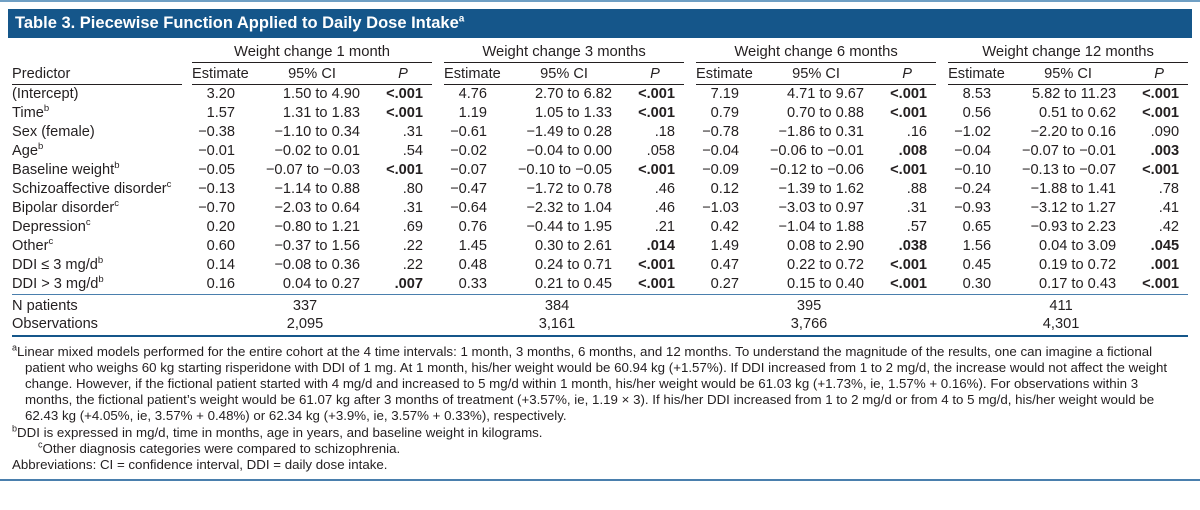  Describe the element at coordinates (567, 74) in the screenshot. I see `ci-column-header: 95% CI` at that location.